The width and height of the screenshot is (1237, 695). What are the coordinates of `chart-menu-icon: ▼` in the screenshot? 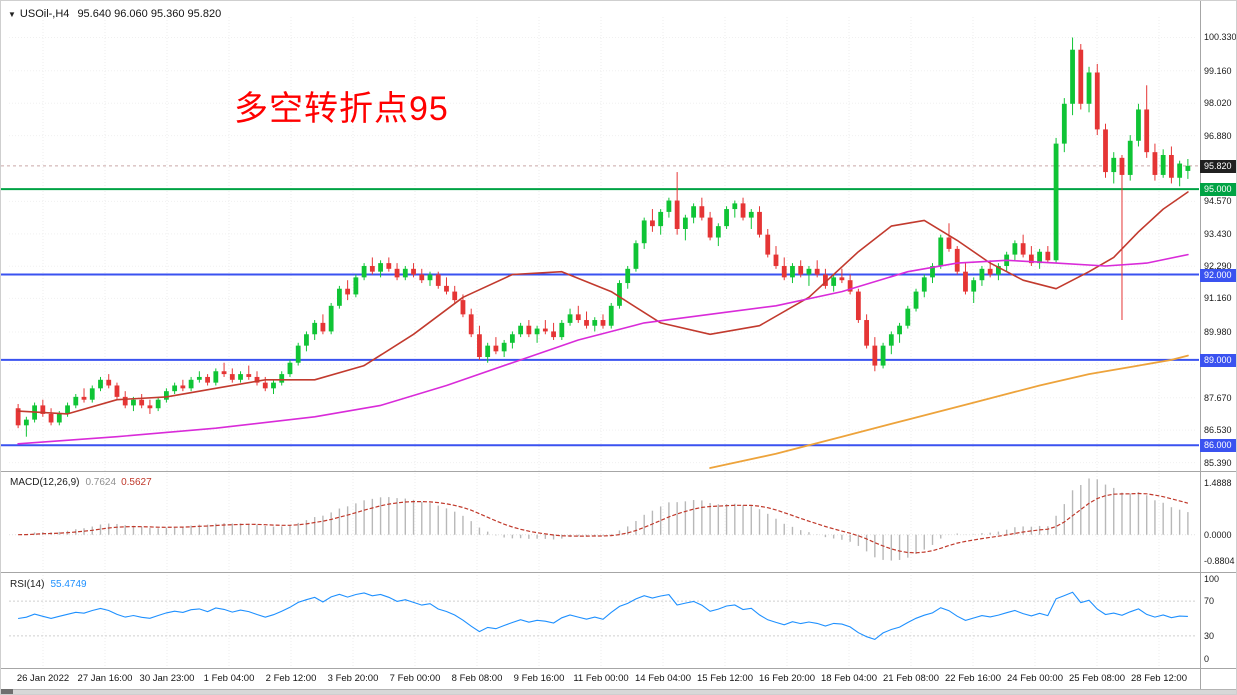 It's located at (12, 14).